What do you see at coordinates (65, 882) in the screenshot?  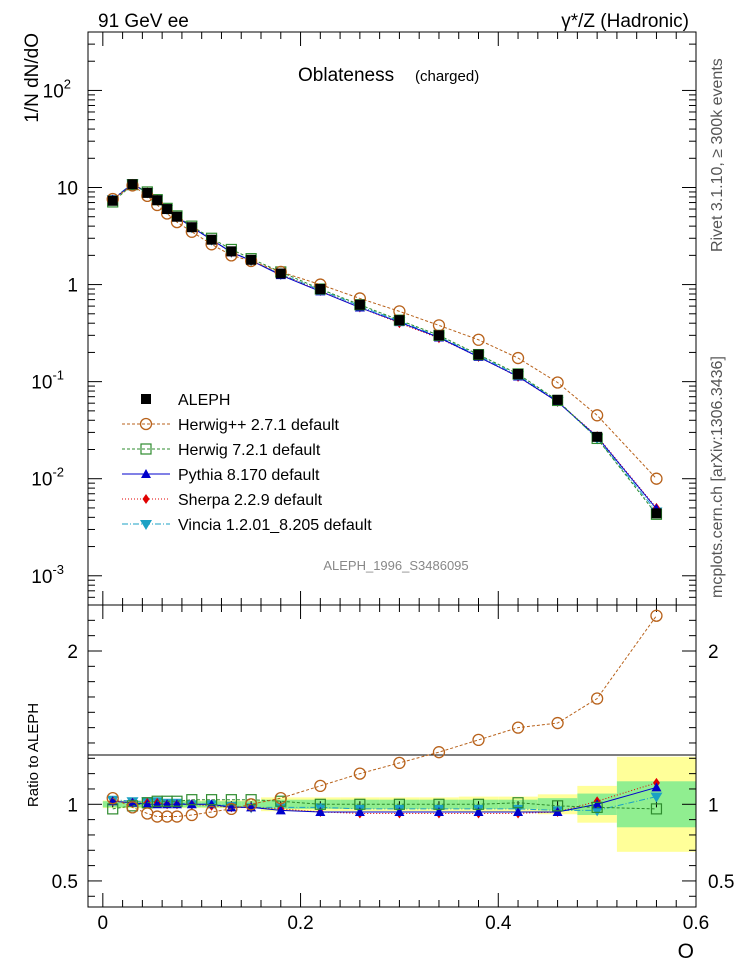 I see `ratio-y-tick-label-left: 0.5` at bounding box center [65, 882].